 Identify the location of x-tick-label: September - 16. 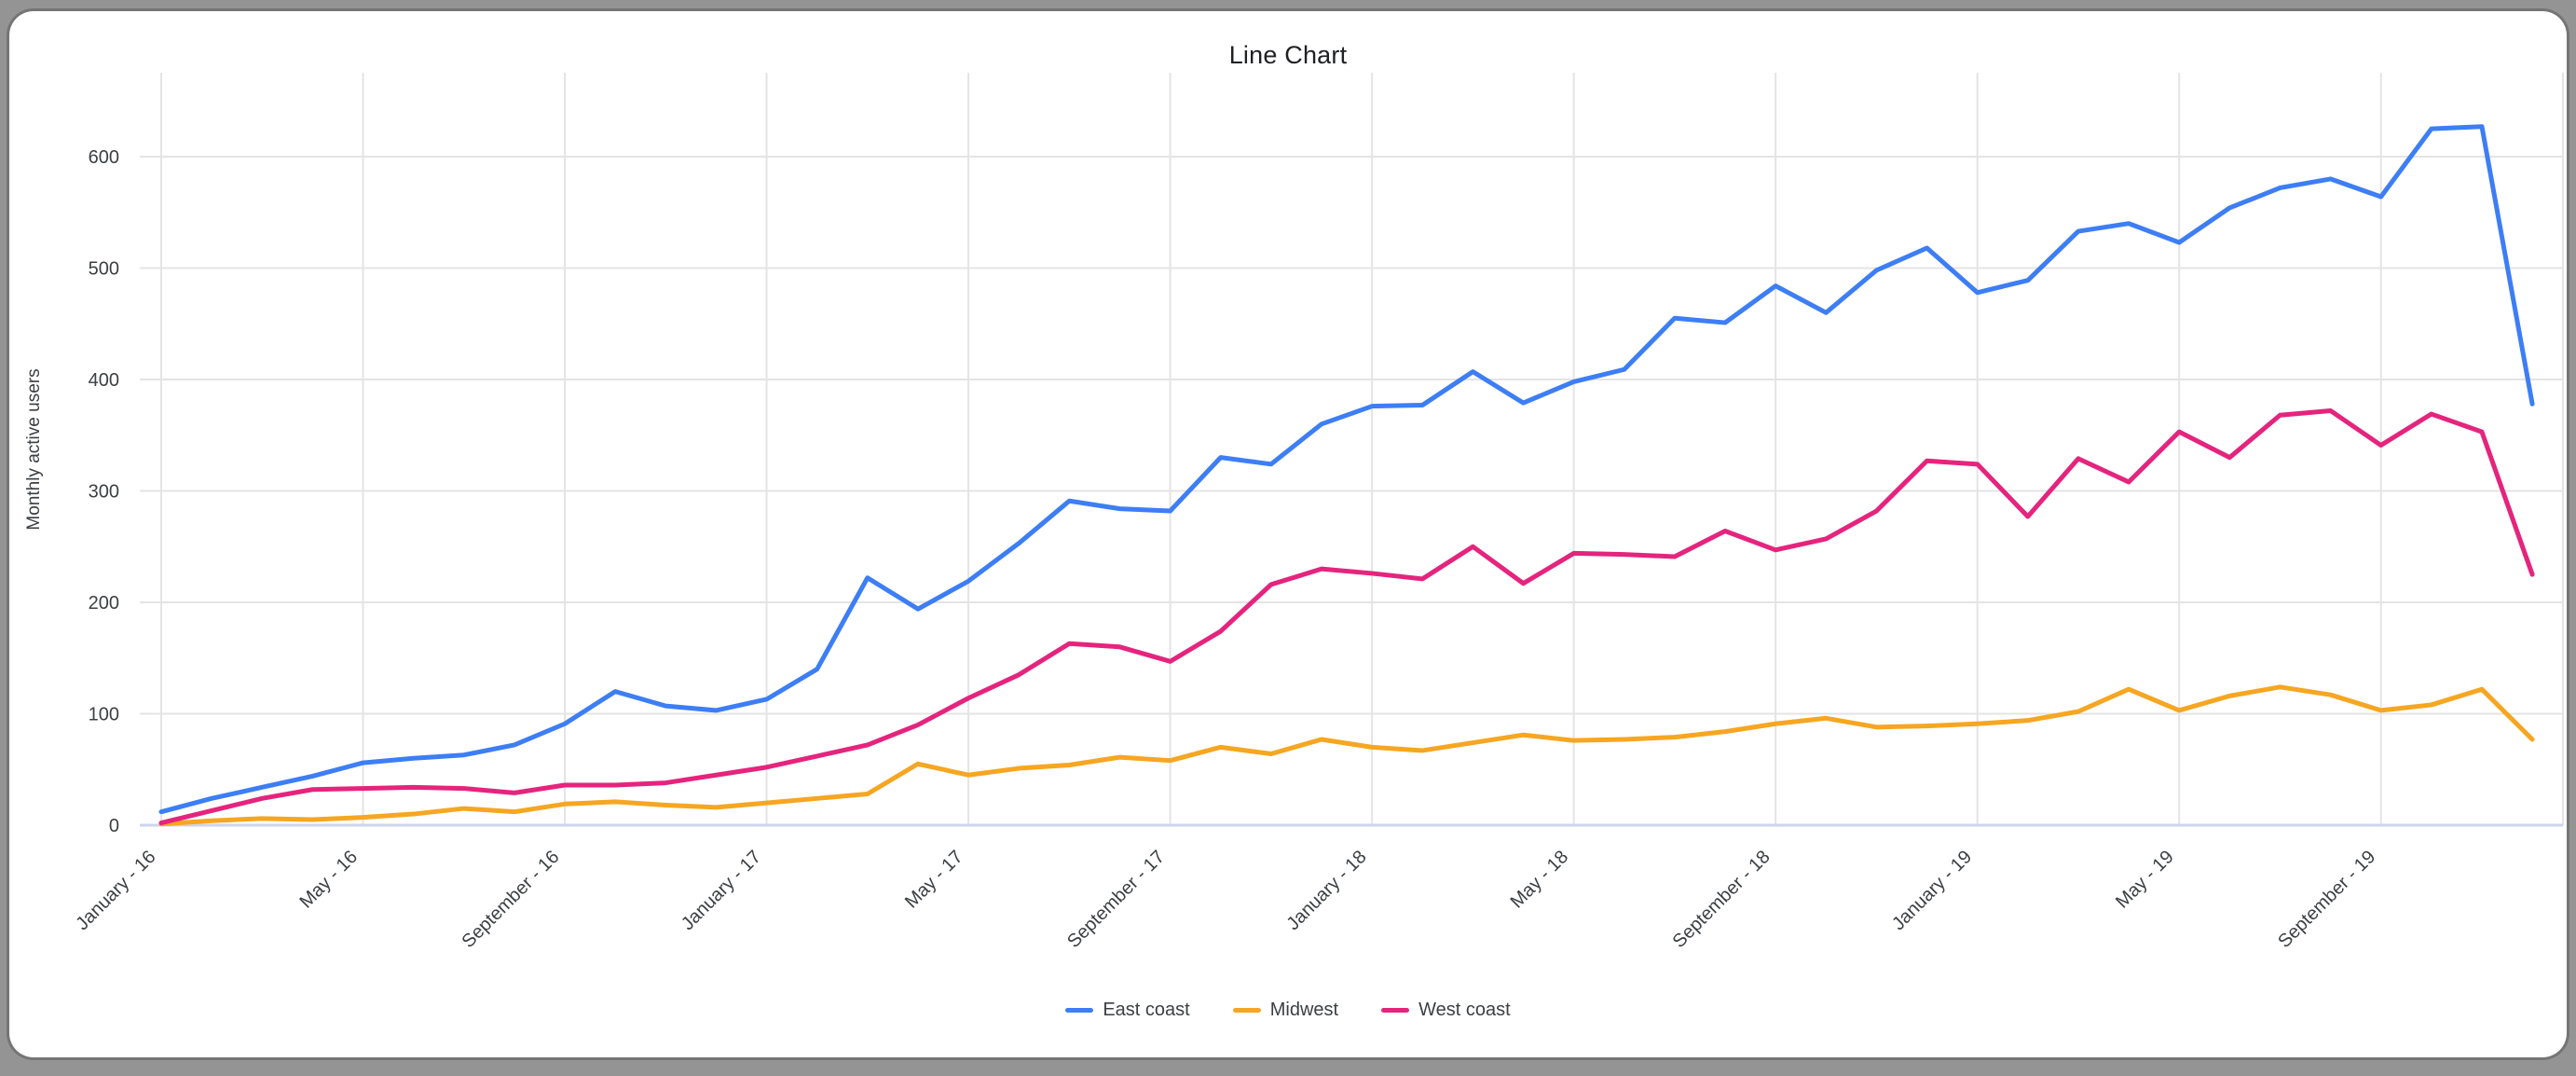
(511, 900).